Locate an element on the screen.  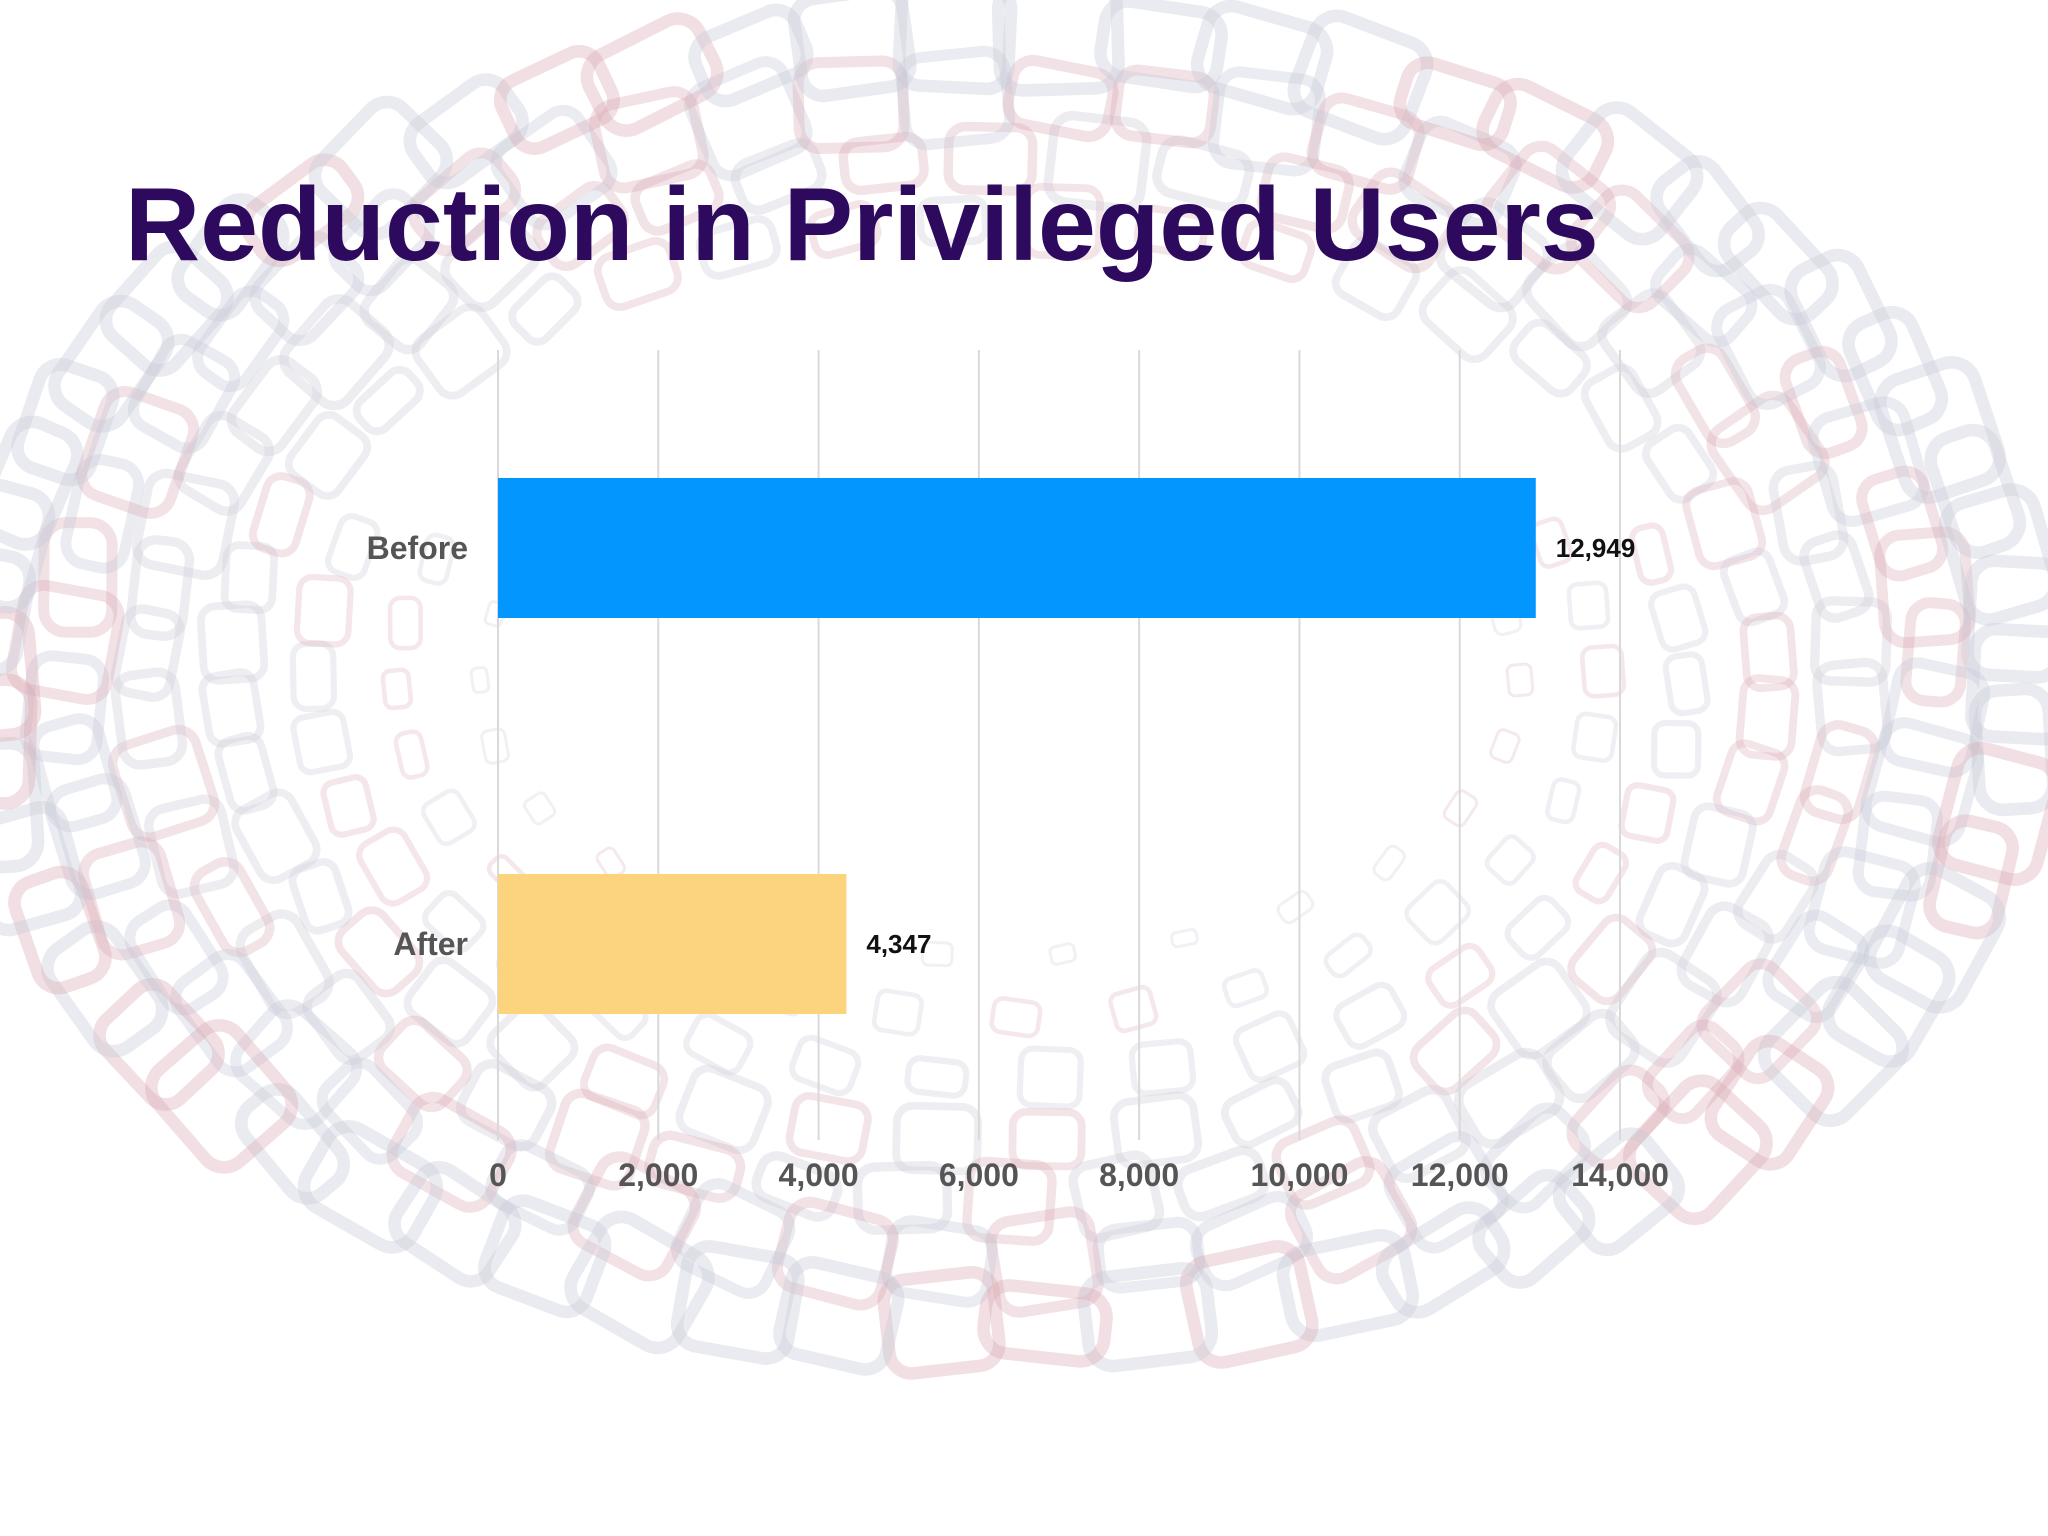
x-tick-label: 12,000 is located at coordinates (1460, 1175).